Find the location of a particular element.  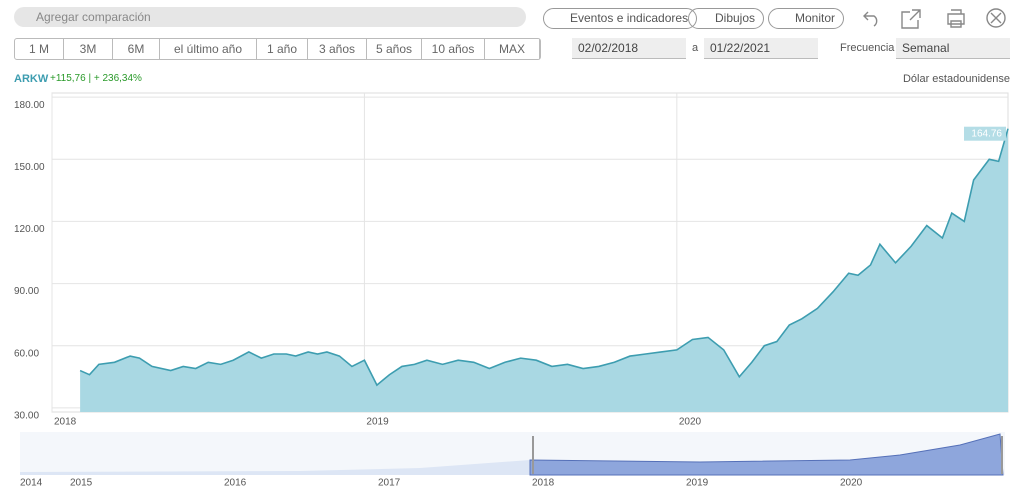

search-placeholder: Agregar comparación is located at coordinates (93, 17).